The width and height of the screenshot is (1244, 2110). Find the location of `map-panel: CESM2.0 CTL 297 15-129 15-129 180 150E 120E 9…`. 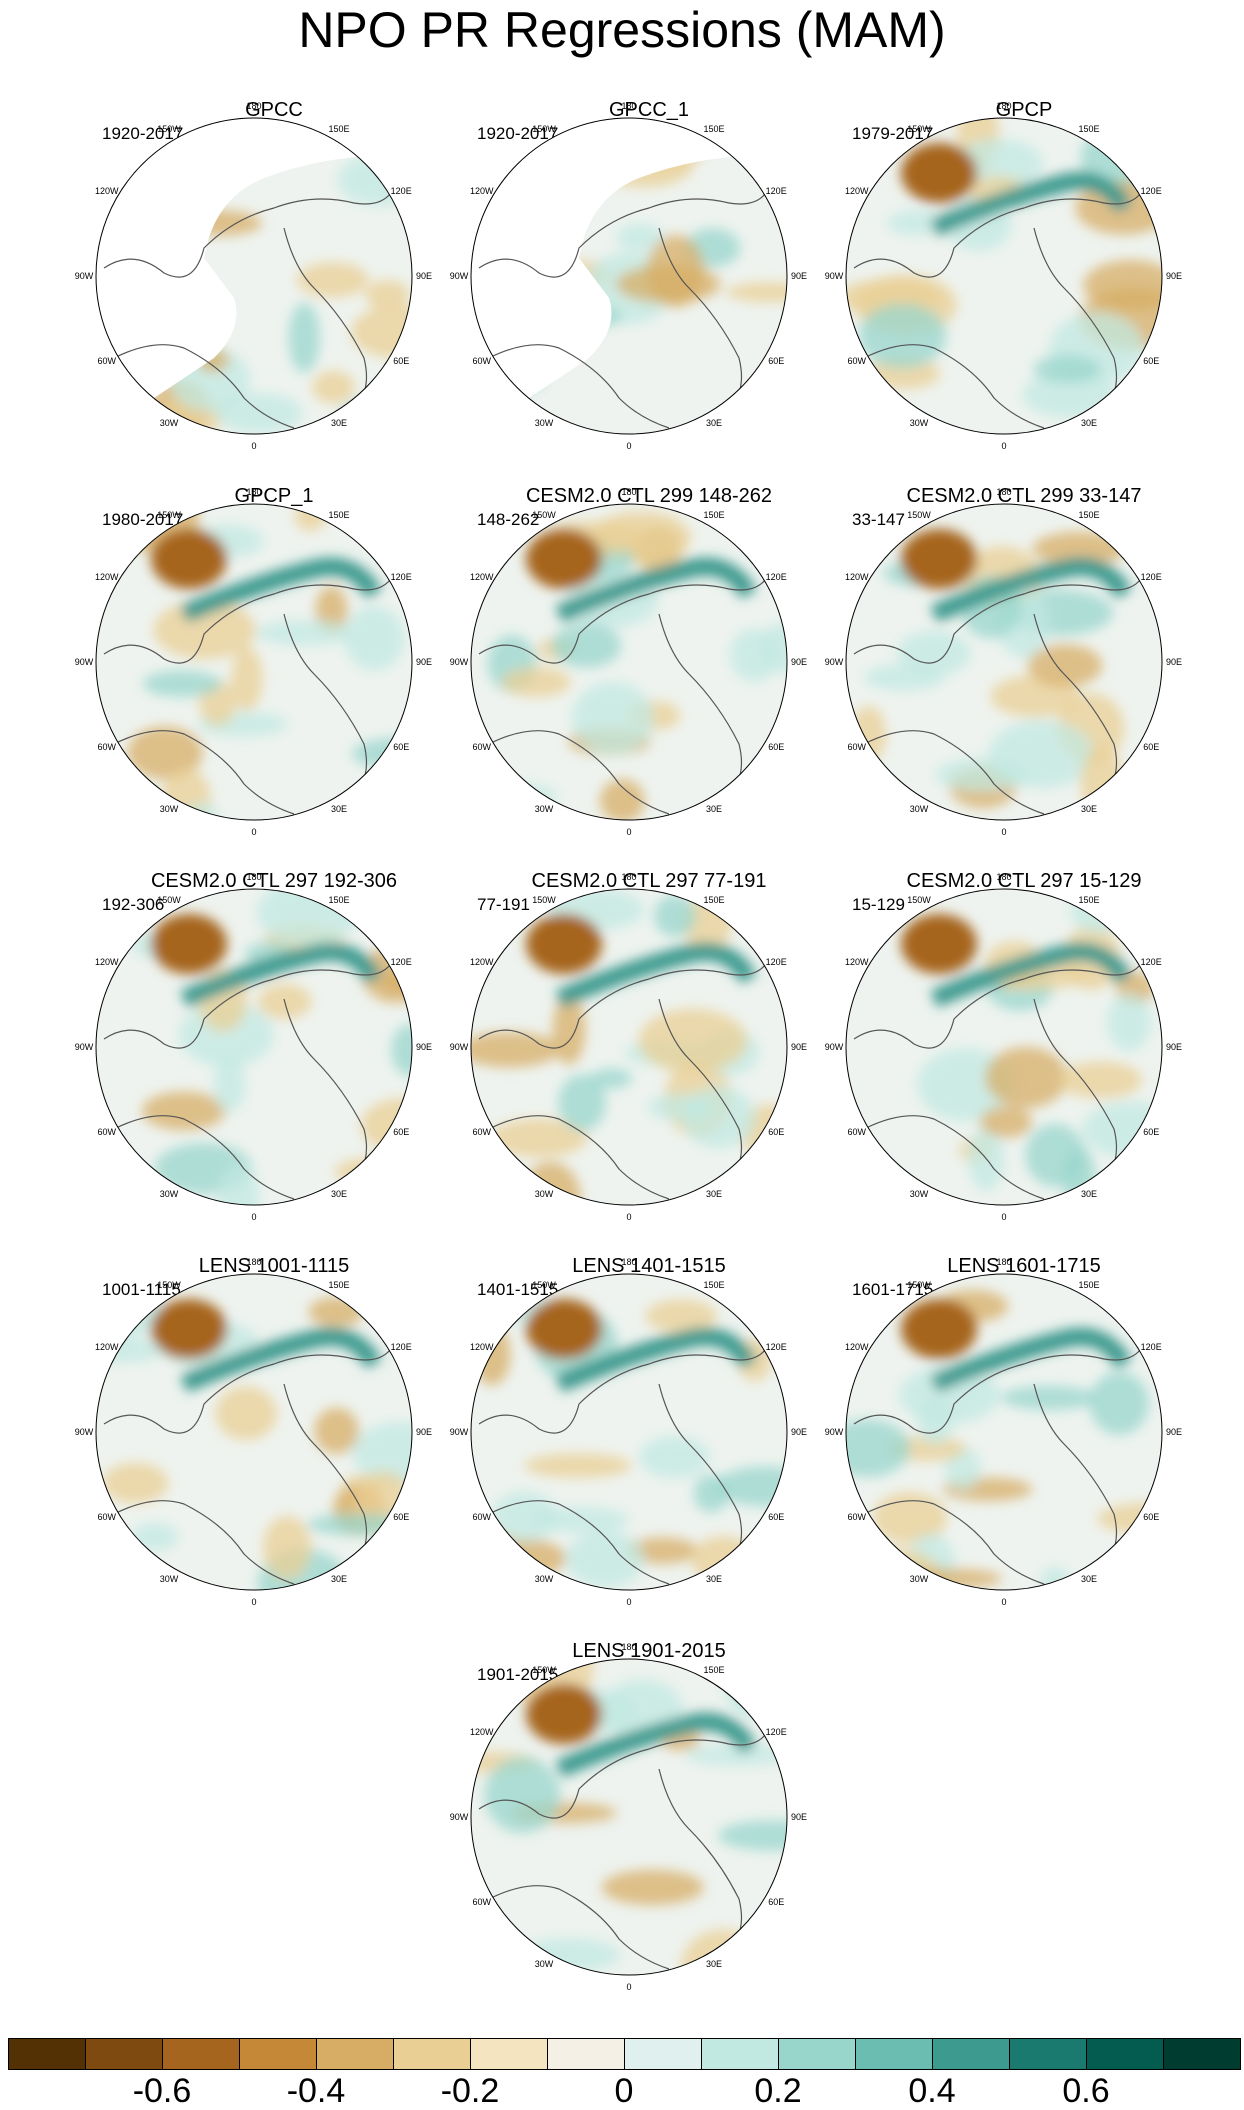

map-panel: CESM2.0 CTL 297 15-129 15-129 180 150E 120E 9… is located at coordinates (1024, 1061).